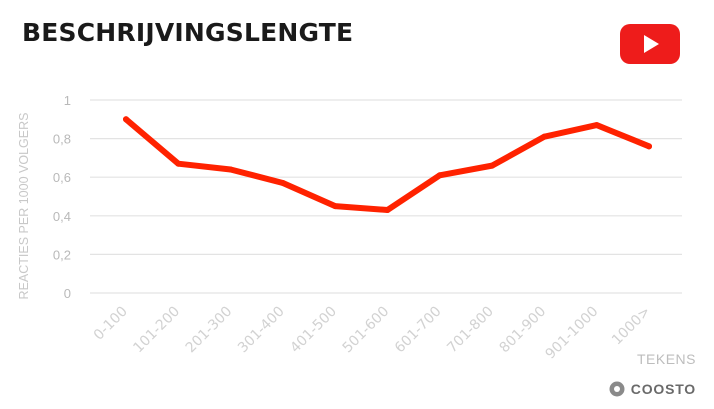 This screenshot has height=409, width=714. What do you see at coordinates (24, 206) in the screenshot?
I see `y-axis-label: REACTIES PER 1000 VOLGERS` at bounding box center [24, 206].